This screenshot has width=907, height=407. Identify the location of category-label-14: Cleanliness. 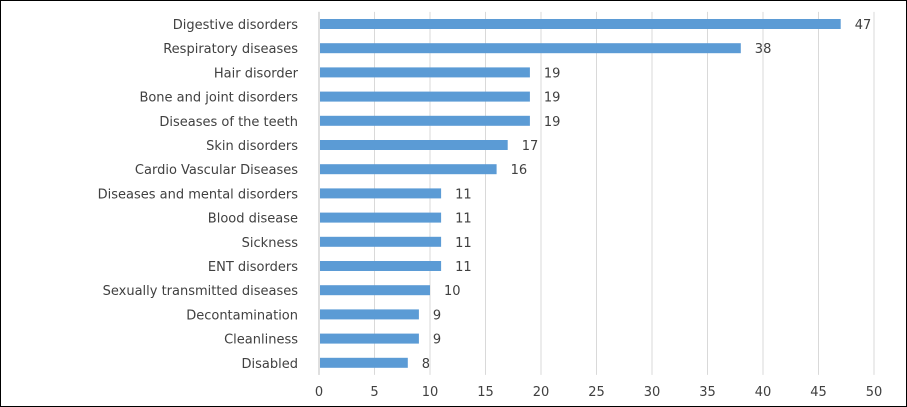
(261, 340).